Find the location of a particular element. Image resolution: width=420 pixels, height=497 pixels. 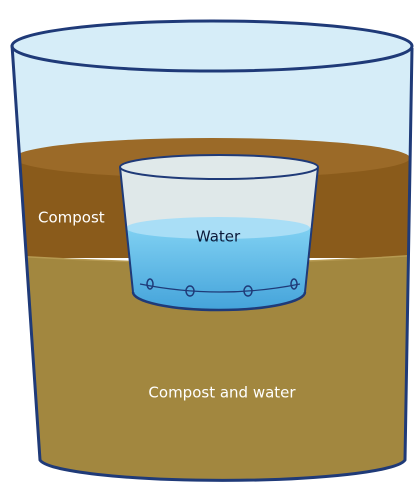

bucket-rim is located at coordinates (212, 46).